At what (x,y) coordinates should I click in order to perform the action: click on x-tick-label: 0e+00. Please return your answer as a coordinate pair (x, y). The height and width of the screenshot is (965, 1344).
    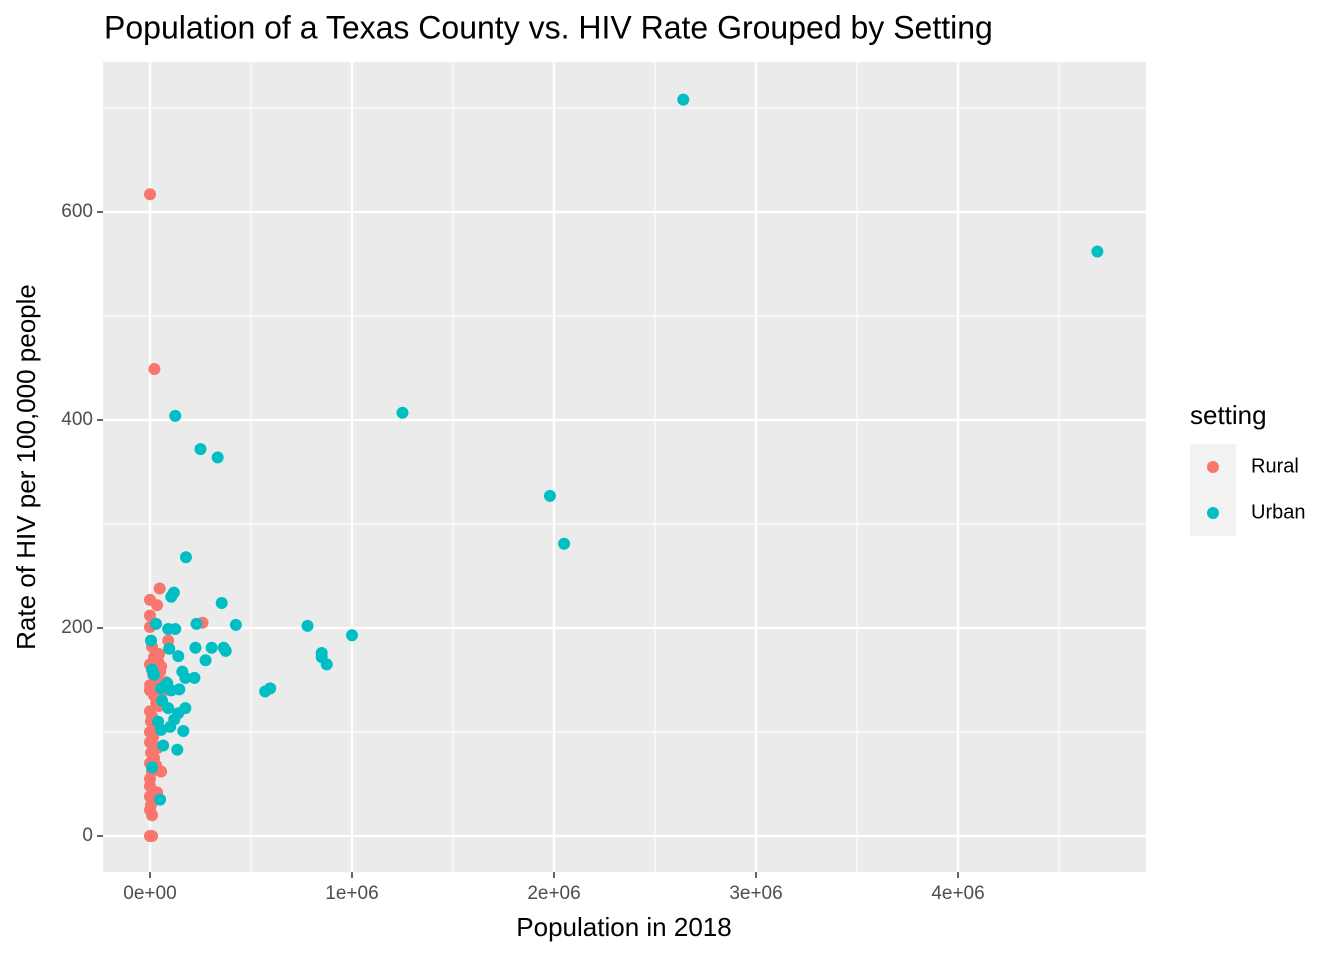
    Looking at the image, I should click on (149, 893).